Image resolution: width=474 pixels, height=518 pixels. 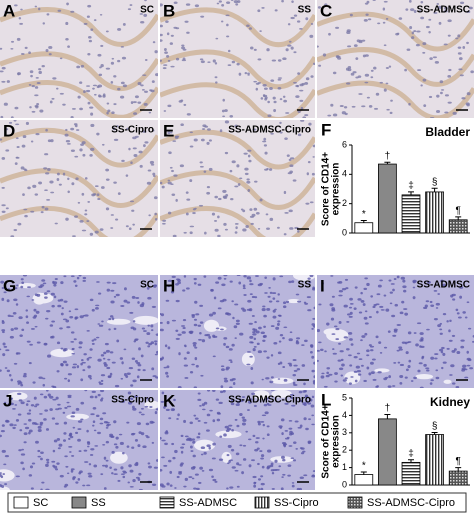 I want to click on legend-swatch, so click(x=21, y=502).